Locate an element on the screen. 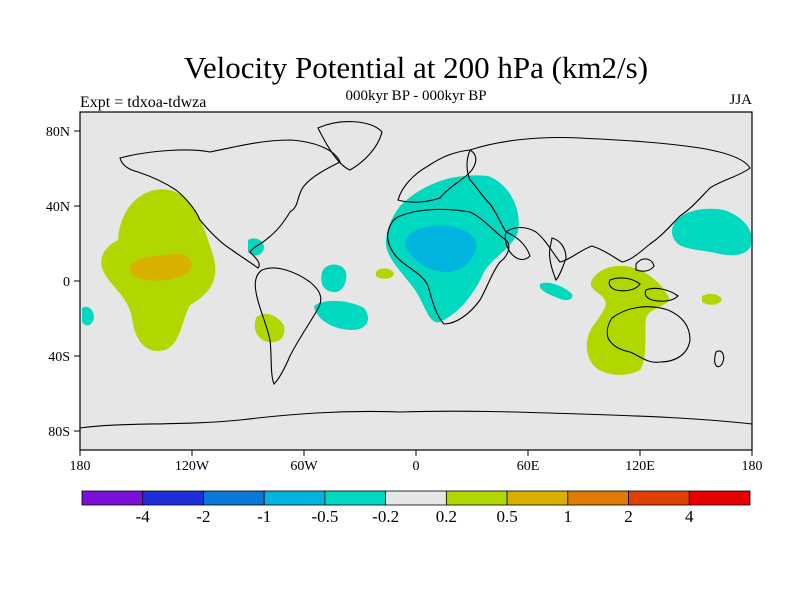 The width and height of the screenshot is (800, 600). y-tick-labels: 80N 40N 0 40S 80S is located at coordinates (58, 282).